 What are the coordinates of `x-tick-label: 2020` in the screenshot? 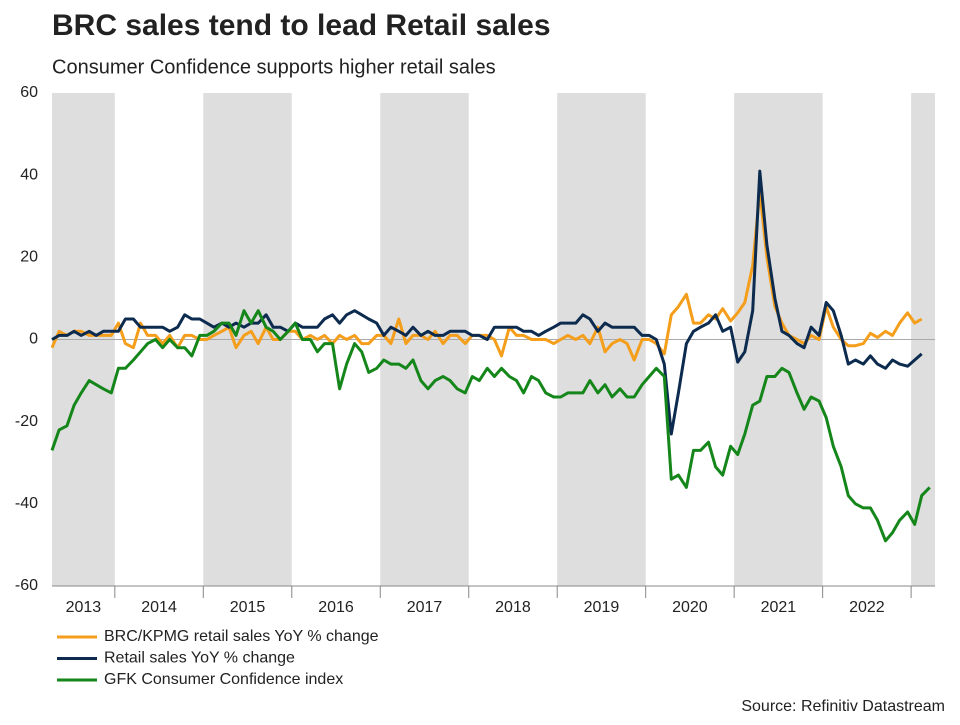 It's located at (690, 607).